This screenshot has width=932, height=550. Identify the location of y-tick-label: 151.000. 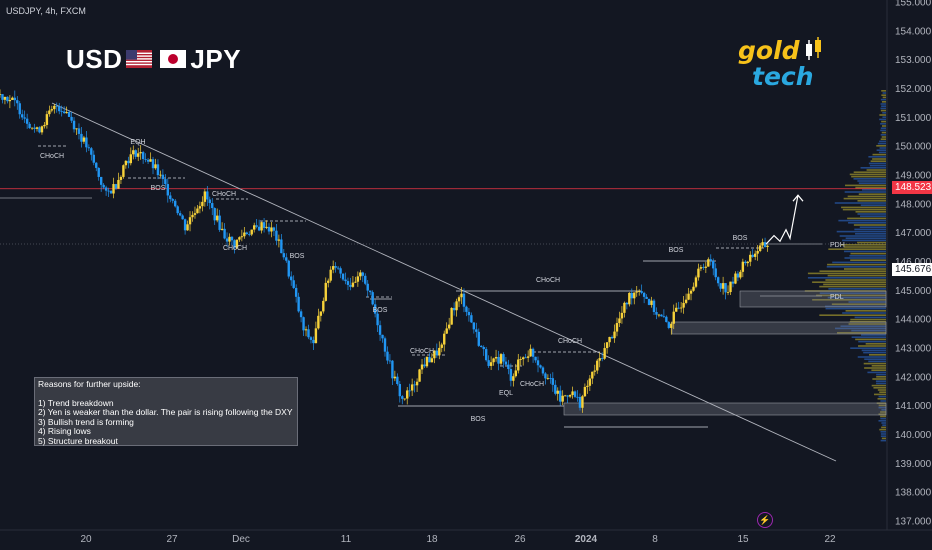
(913, 118).